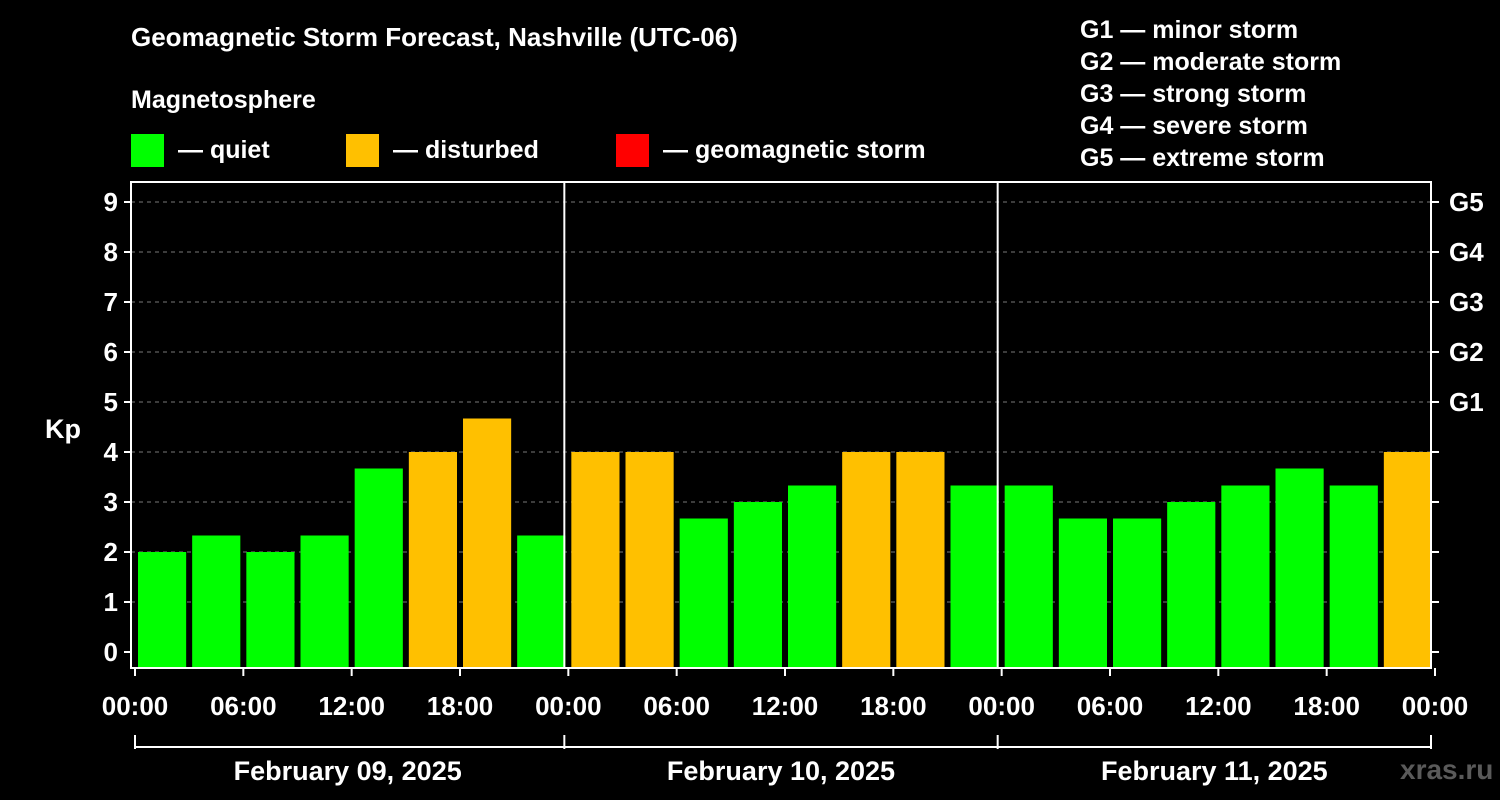  What do you see at coordinates (1466, 402) in the screenshot?
I see `storm-level-label: G1` at bounding box center [1466, 402].